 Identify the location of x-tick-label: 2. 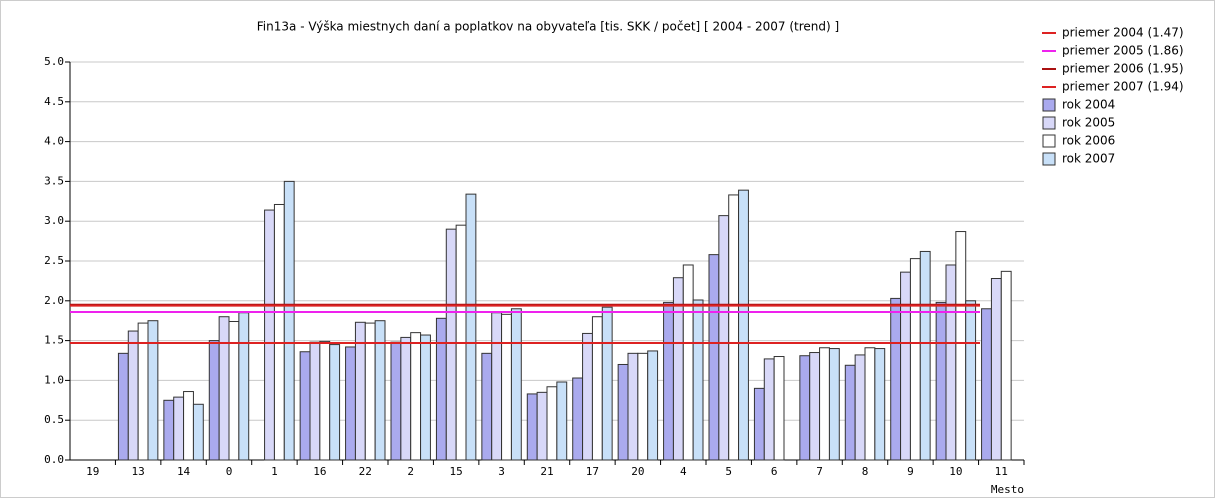
(410, 471).